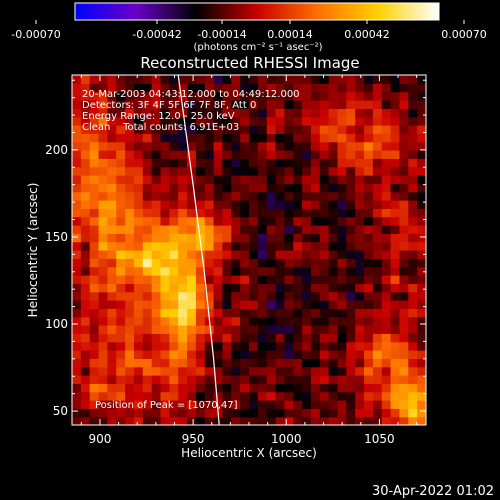 The image size is (500, 500). What do you see at coordinates (221, 34) in the screenshot?
I see `colorbar-tick-label: -0.00014` at bounding box center [221, 34].